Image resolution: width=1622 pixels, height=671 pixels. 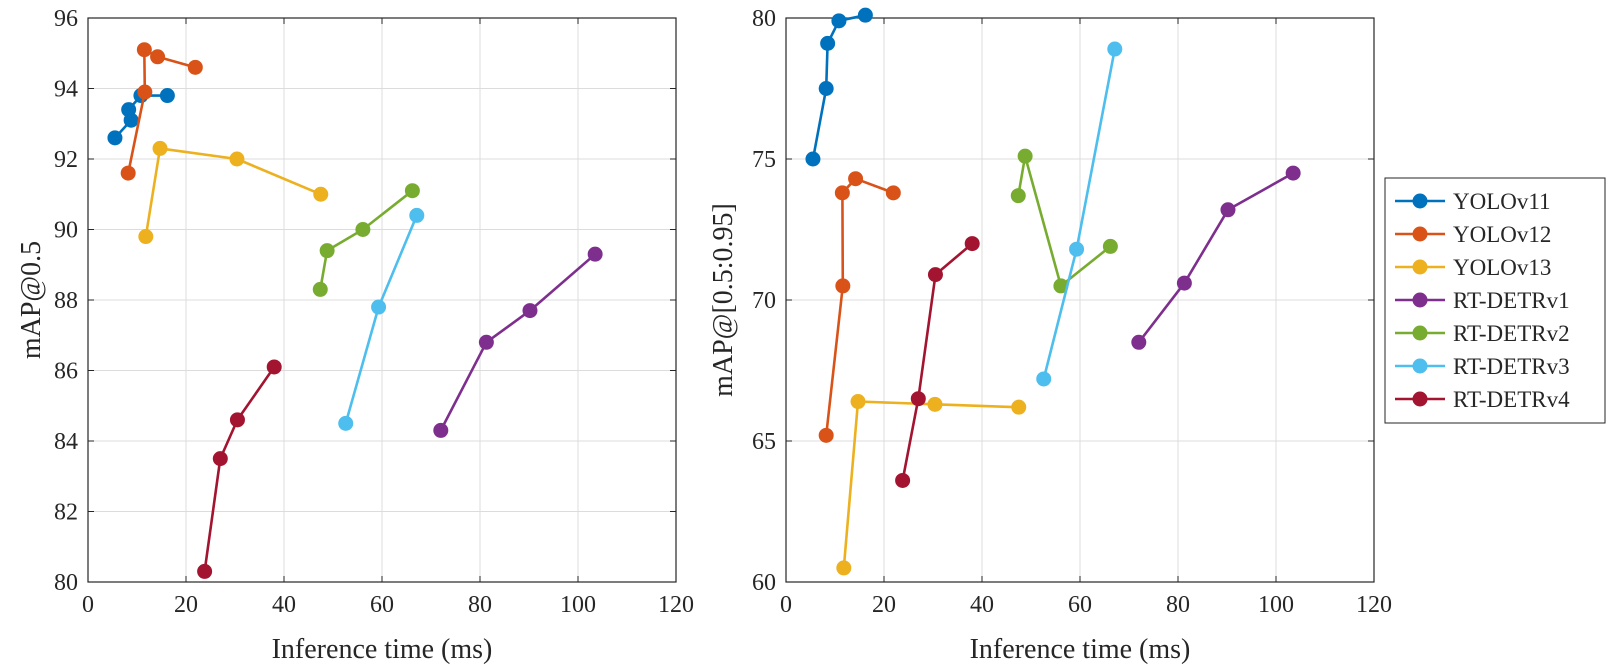 What do you see at coordinates (66, 19) in the screenshot?
I see `y-tick-label: 96` at bounding box center [66, 19].